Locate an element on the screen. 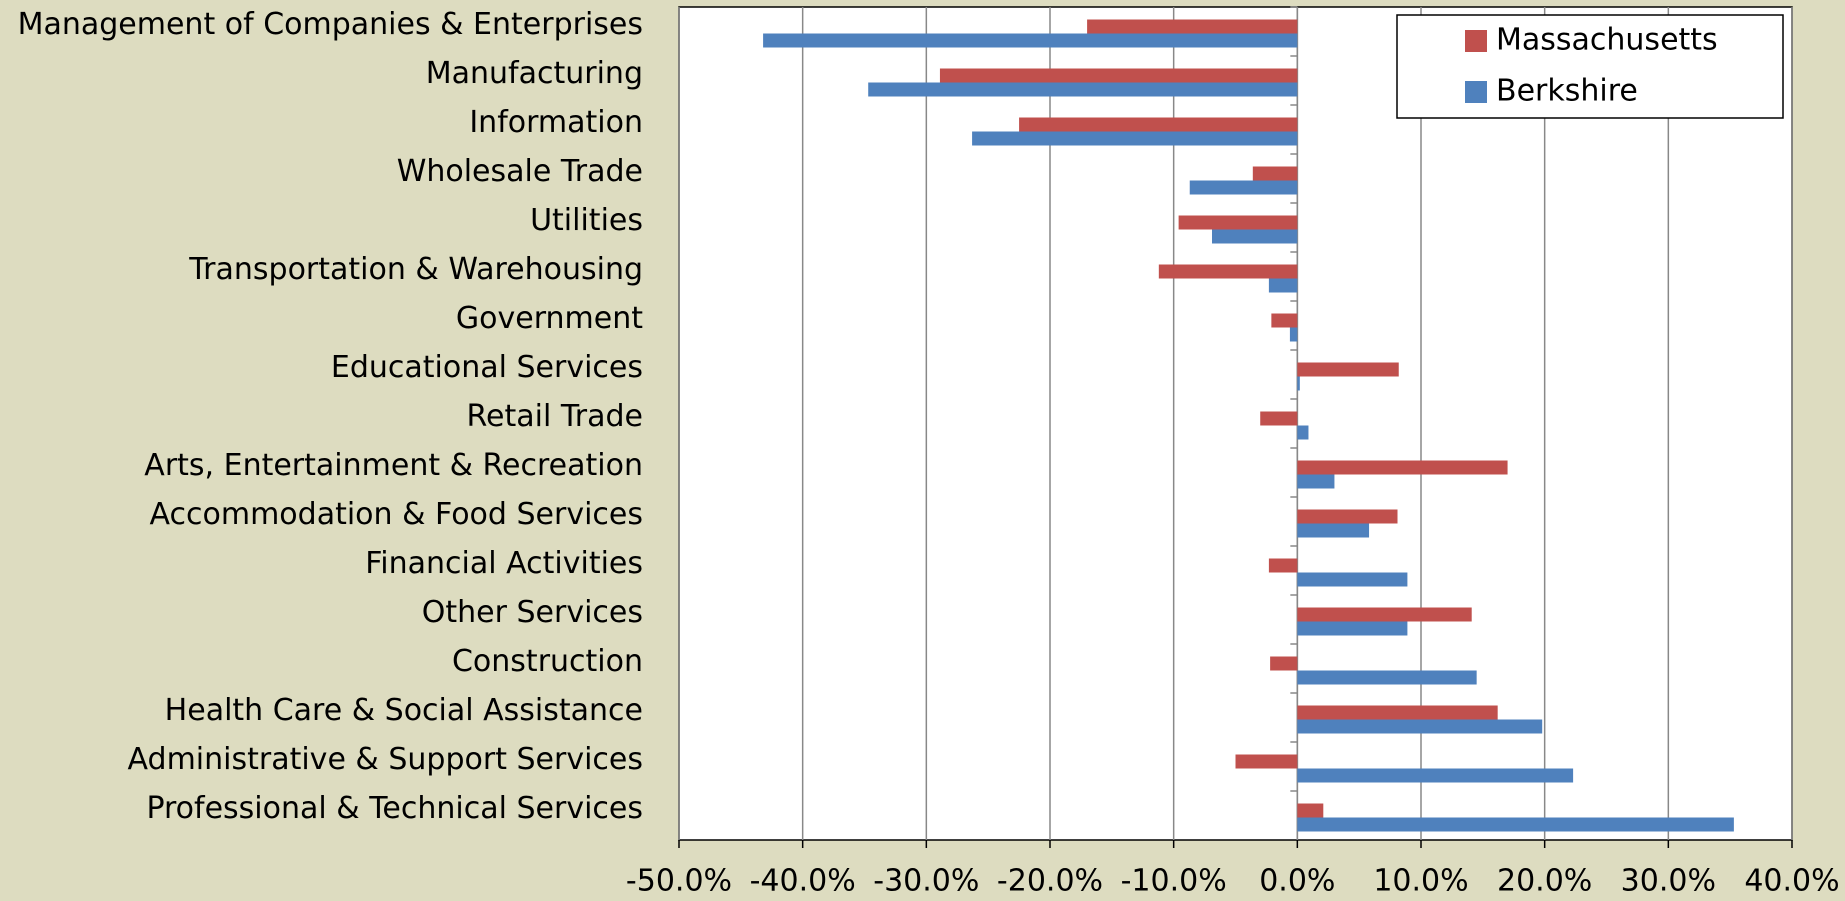  y-tick-label: Management of Companies & Enterprises is located at coordinates (330, 24).